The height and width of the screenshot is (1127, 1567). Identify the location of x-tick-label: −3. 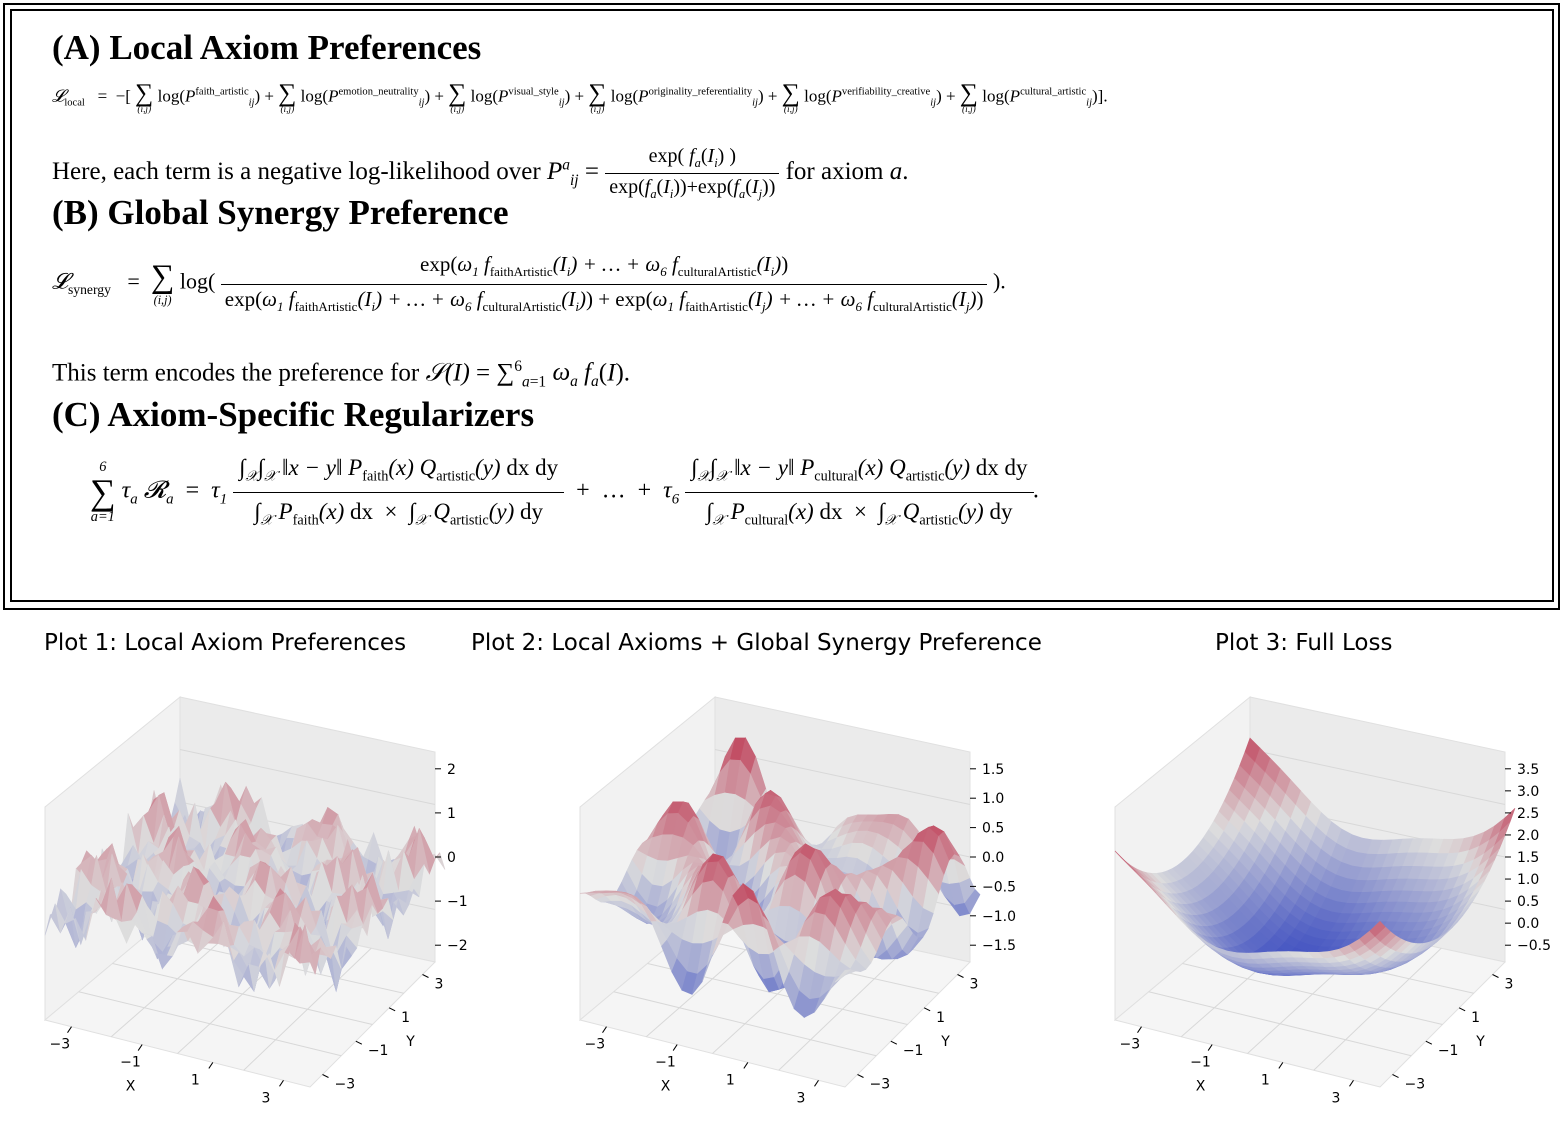
(595, 1045).